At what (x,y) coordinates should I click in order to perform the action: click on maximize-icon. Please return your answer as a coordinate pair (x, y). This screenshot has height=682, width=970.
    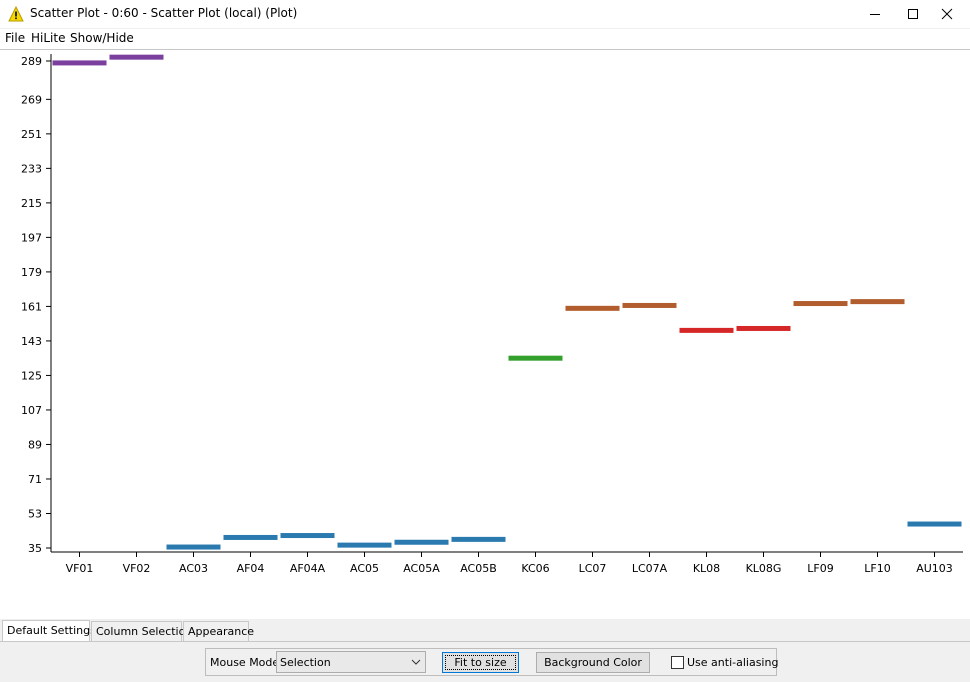
    Looking at the image, I should click on (913, 14).